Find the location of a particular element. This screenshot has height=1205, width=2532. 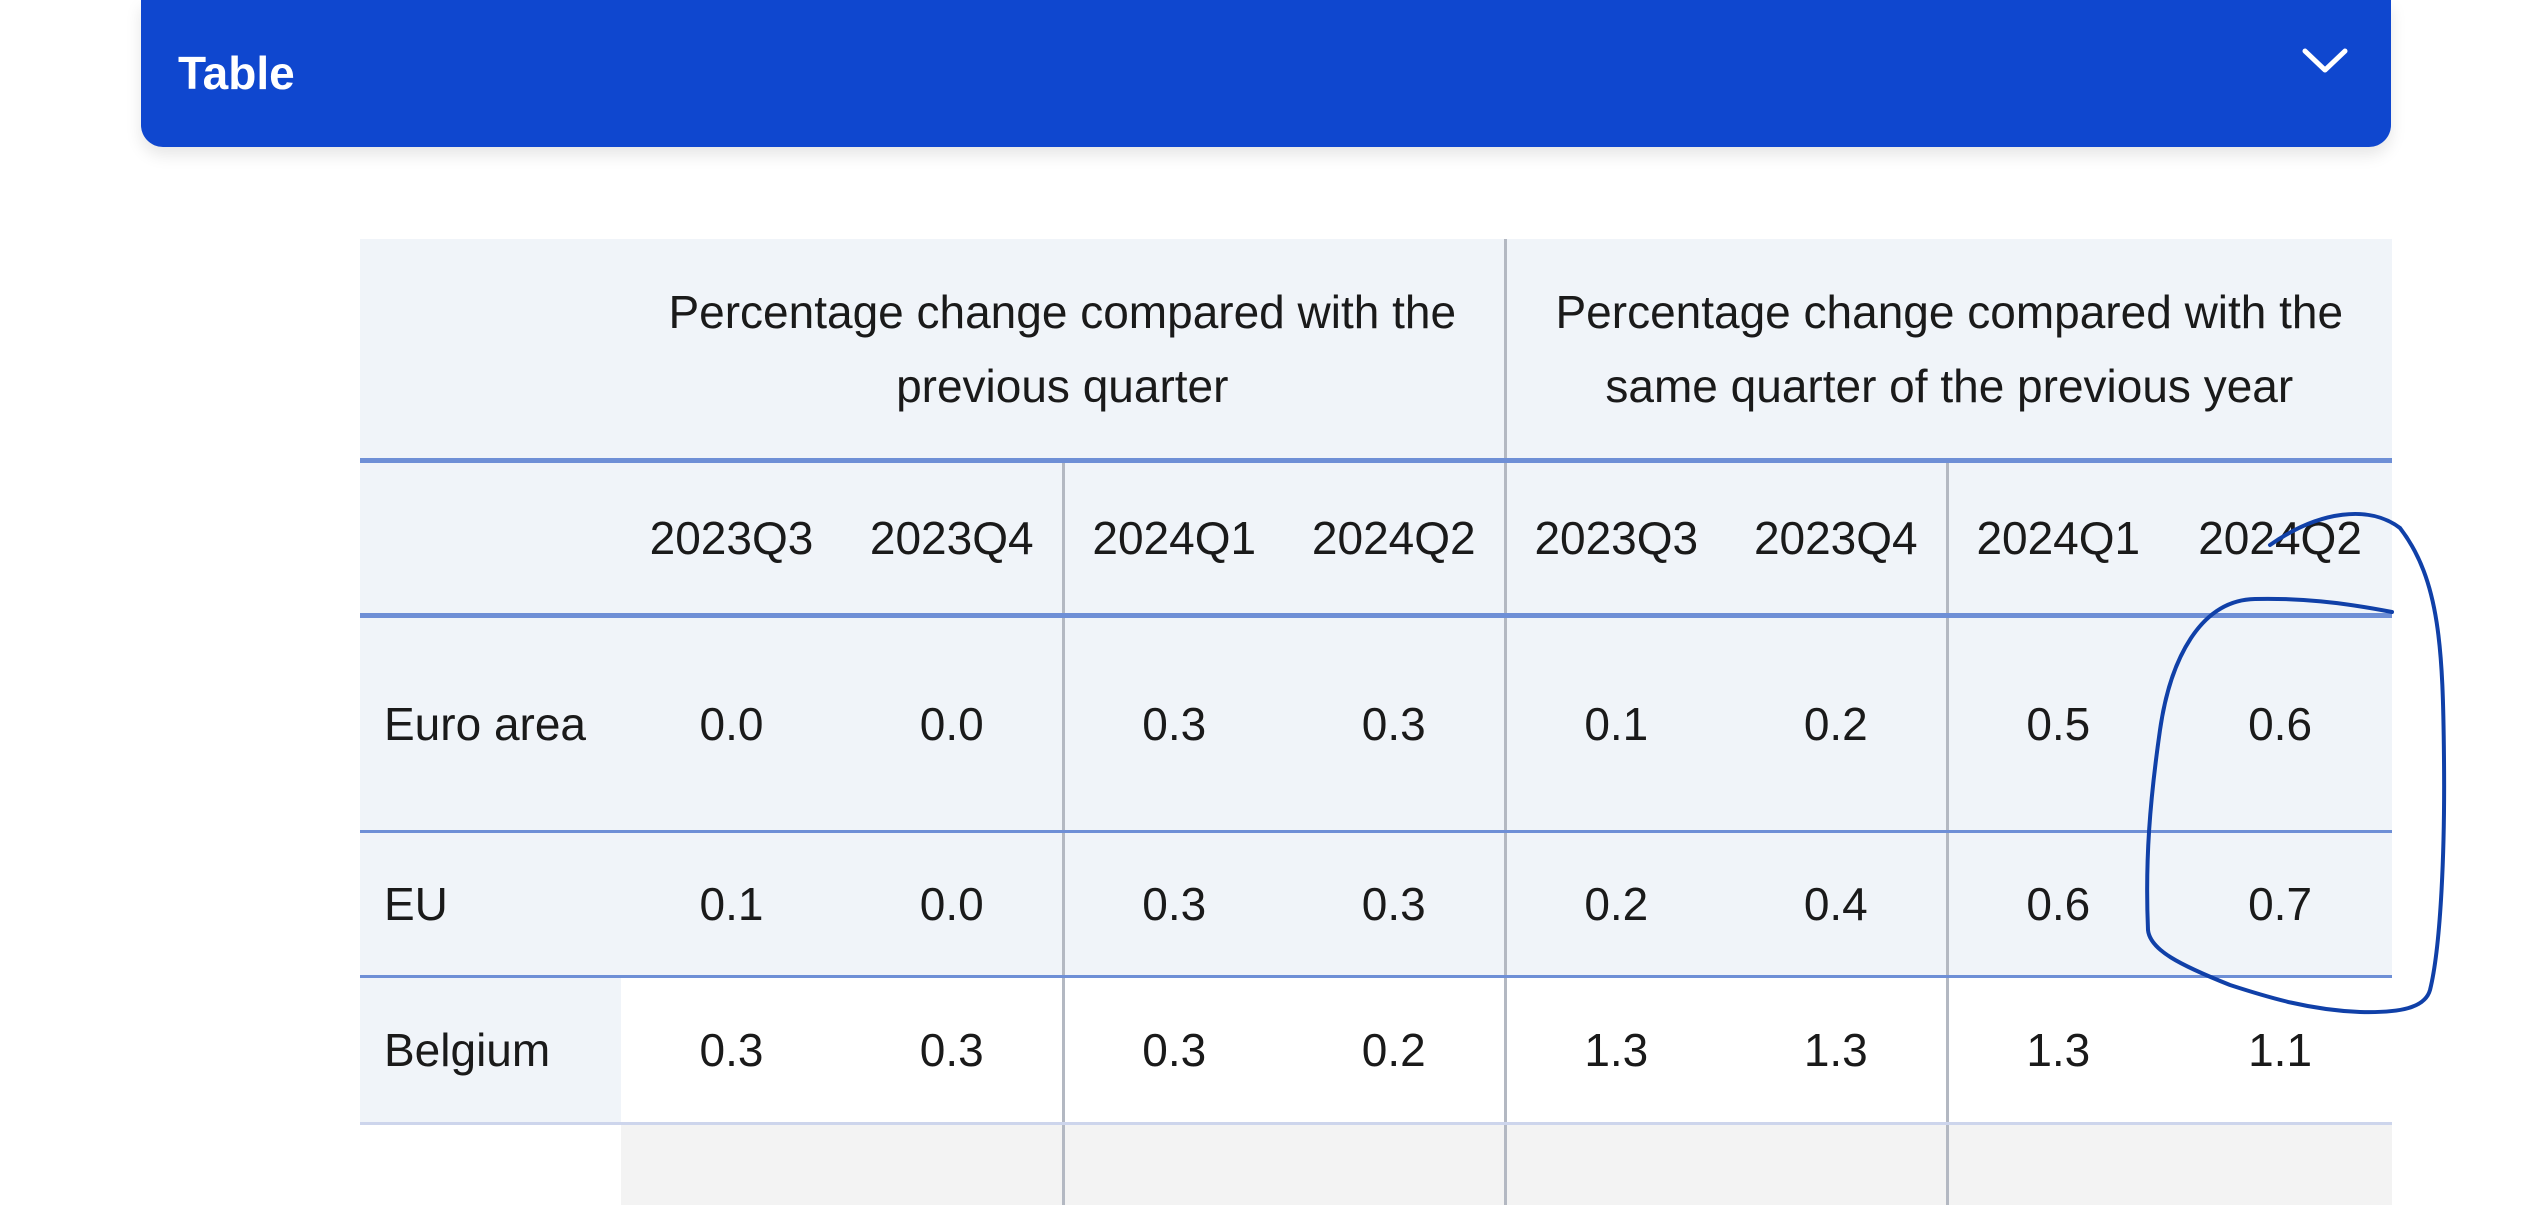

table-row: EU 0.1 0.0 0.3 0.3 0.2 0.4 0.6 0.7 is located at coordinates (1376, 904).